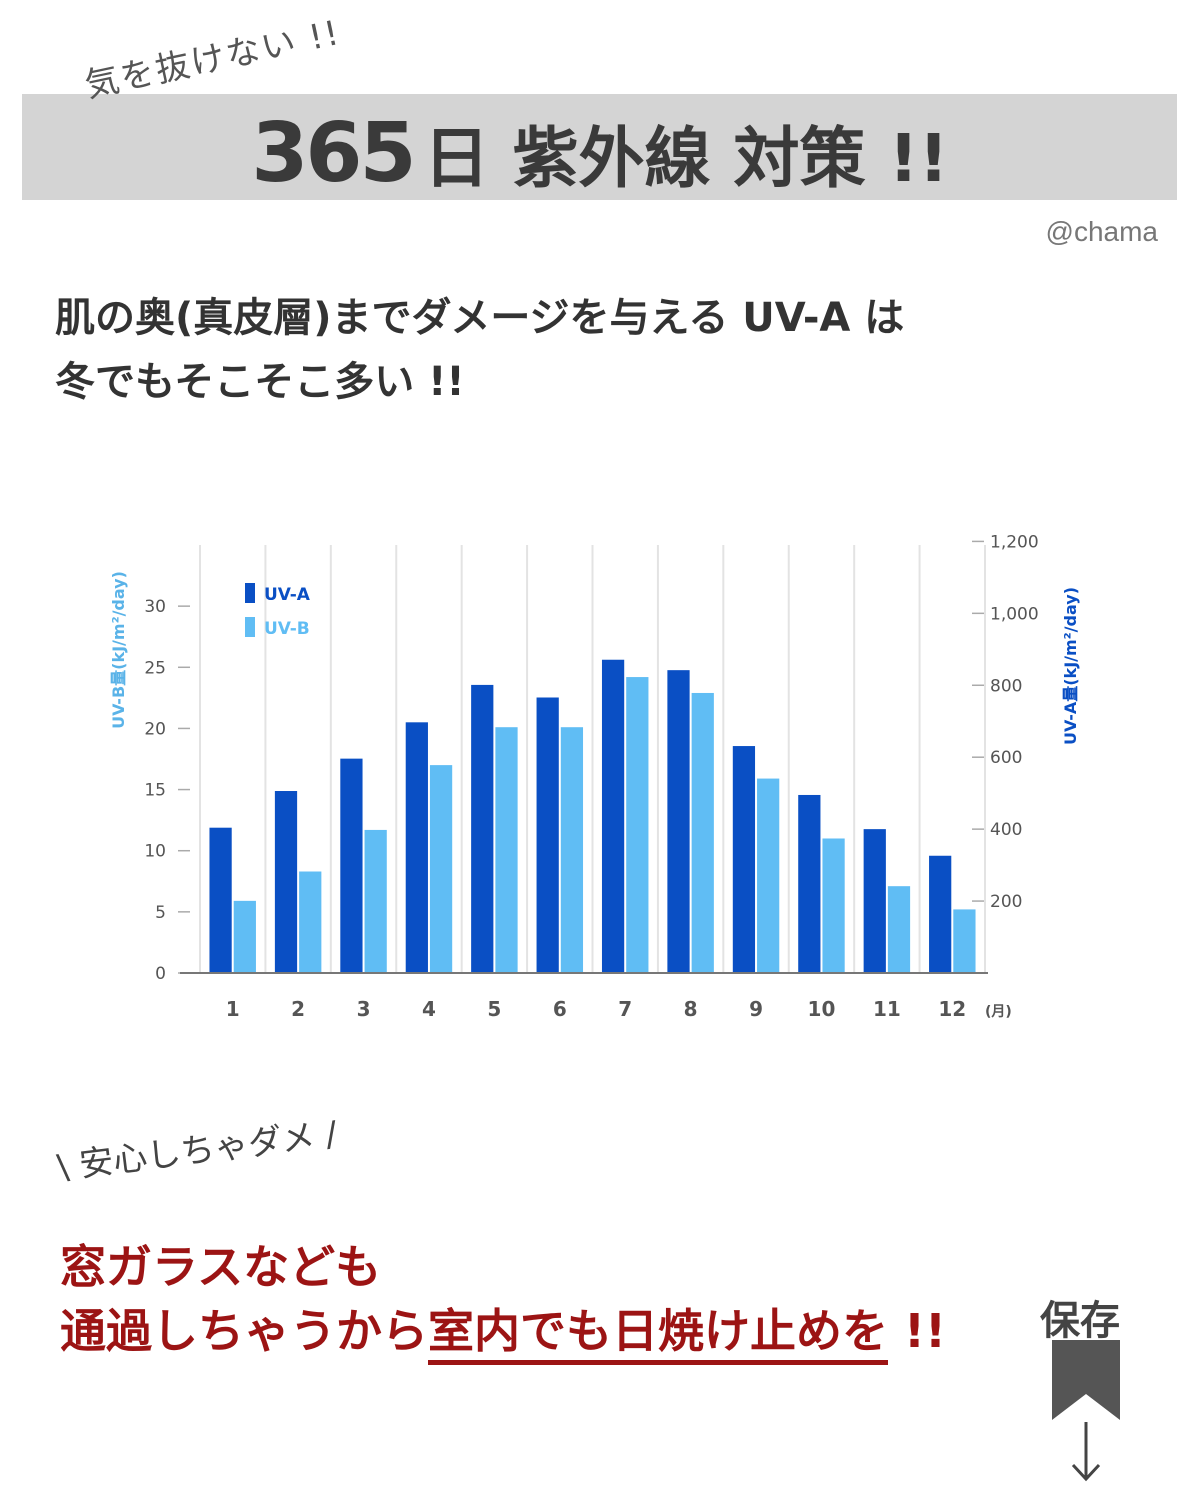 Image resolution: width=1200 pixels, height=1500 pixels. I want to click on x-unit-label: (月), so click(998, 1012).